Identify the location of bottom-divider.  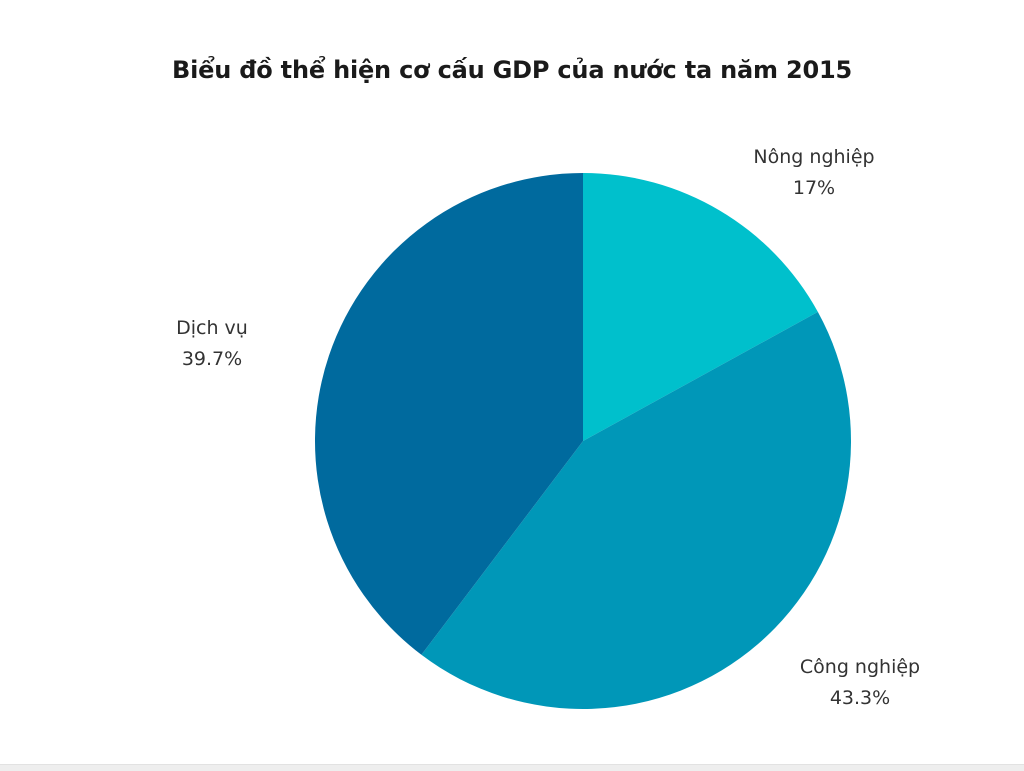
(512, 767).